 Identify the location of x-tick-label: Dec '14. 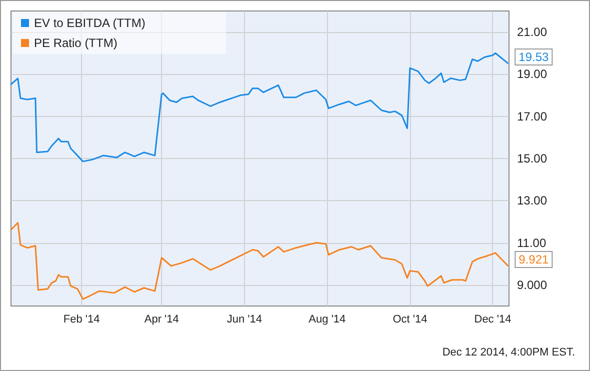
(493, 320).